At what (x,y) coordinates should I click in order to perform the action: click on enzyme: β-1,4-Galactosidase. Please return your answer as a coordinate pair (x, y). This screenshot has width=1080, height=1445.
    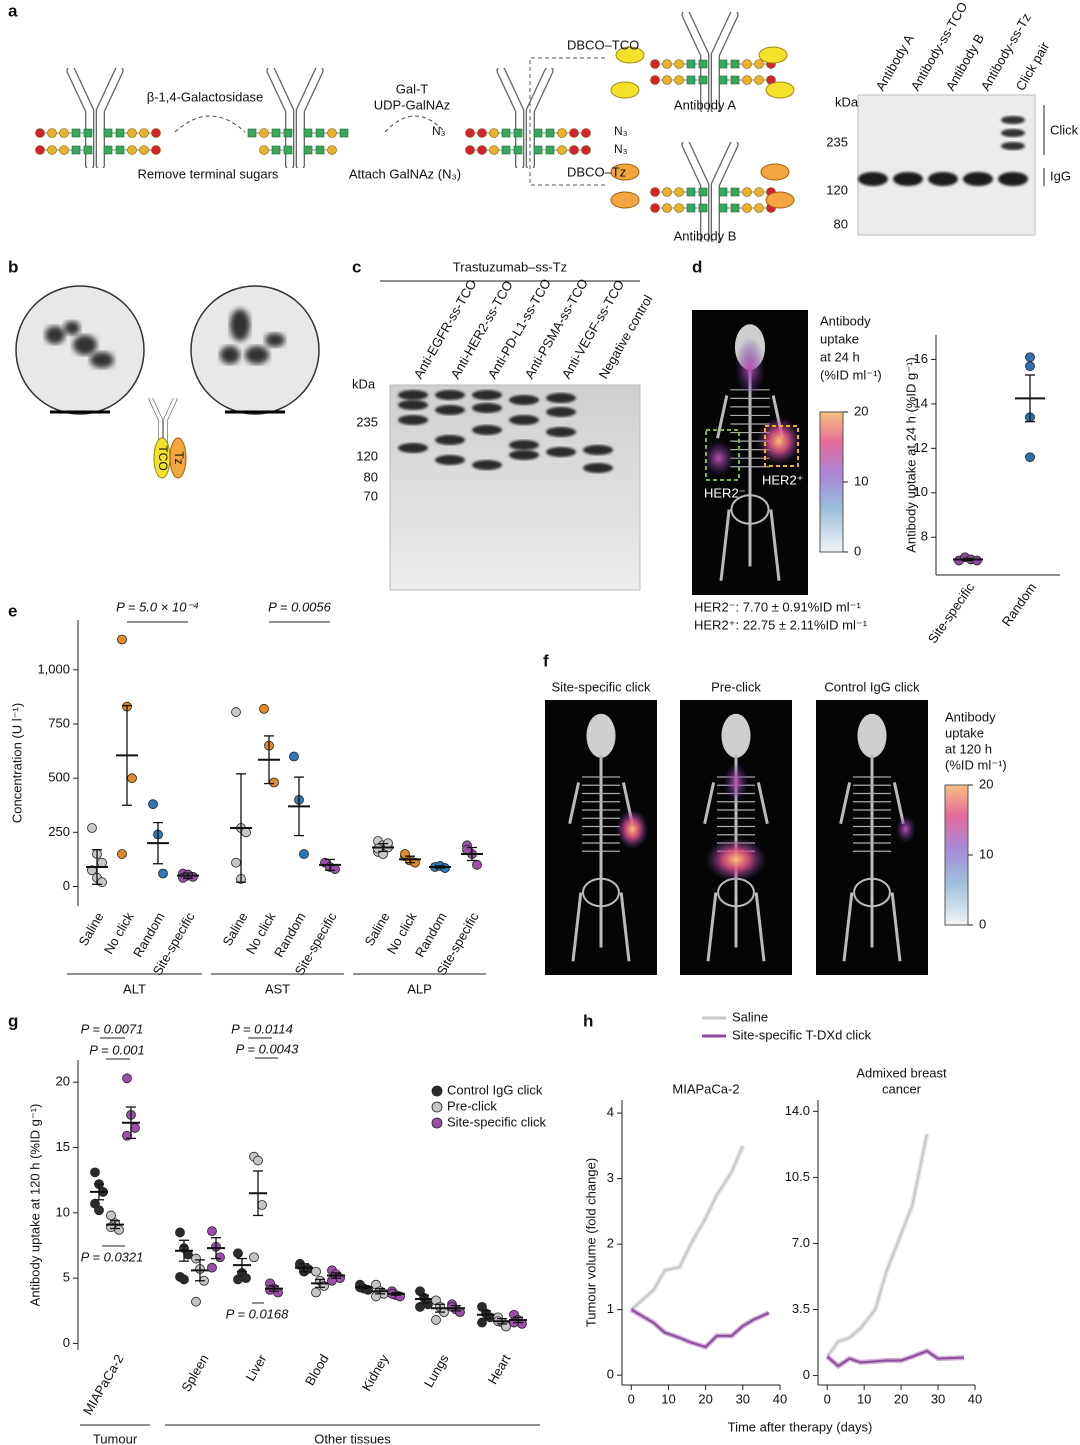
    Looking at the image, I should click on (205, 96).